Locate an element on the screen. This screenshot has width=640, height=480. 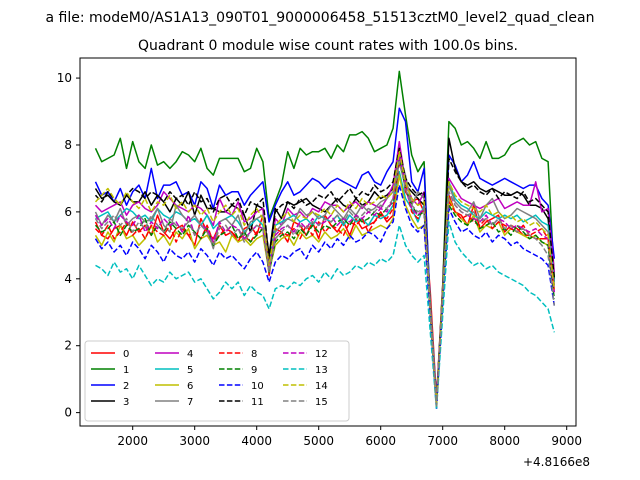
legend-label-2: 2 is located at coordinates (126, 386).